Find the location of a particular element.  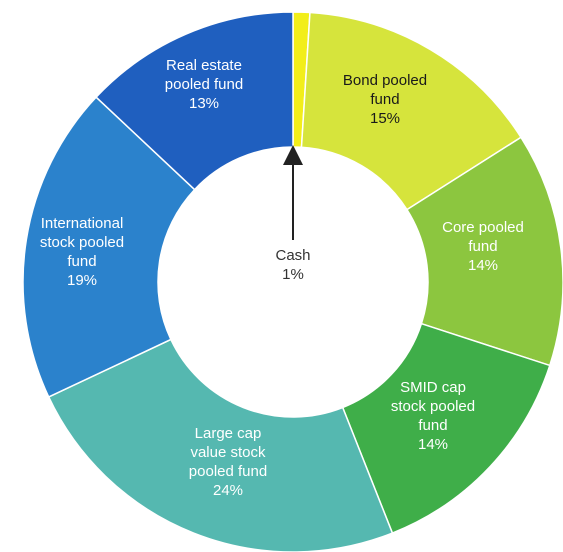

slice-label-6: Real estate pooled fund 13% is located at coordinates (204, 84).